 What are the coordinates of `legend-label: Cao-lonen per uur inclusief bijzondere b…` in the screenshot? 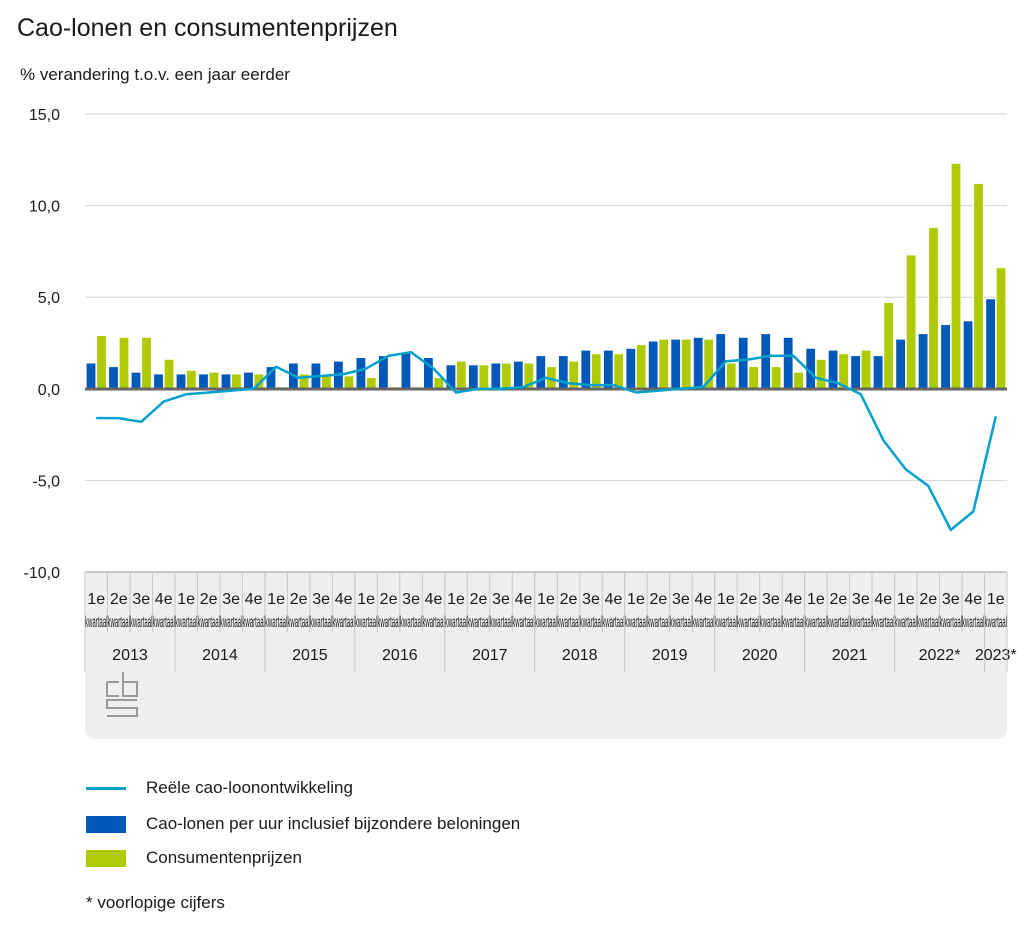 It's located at (333, 823).